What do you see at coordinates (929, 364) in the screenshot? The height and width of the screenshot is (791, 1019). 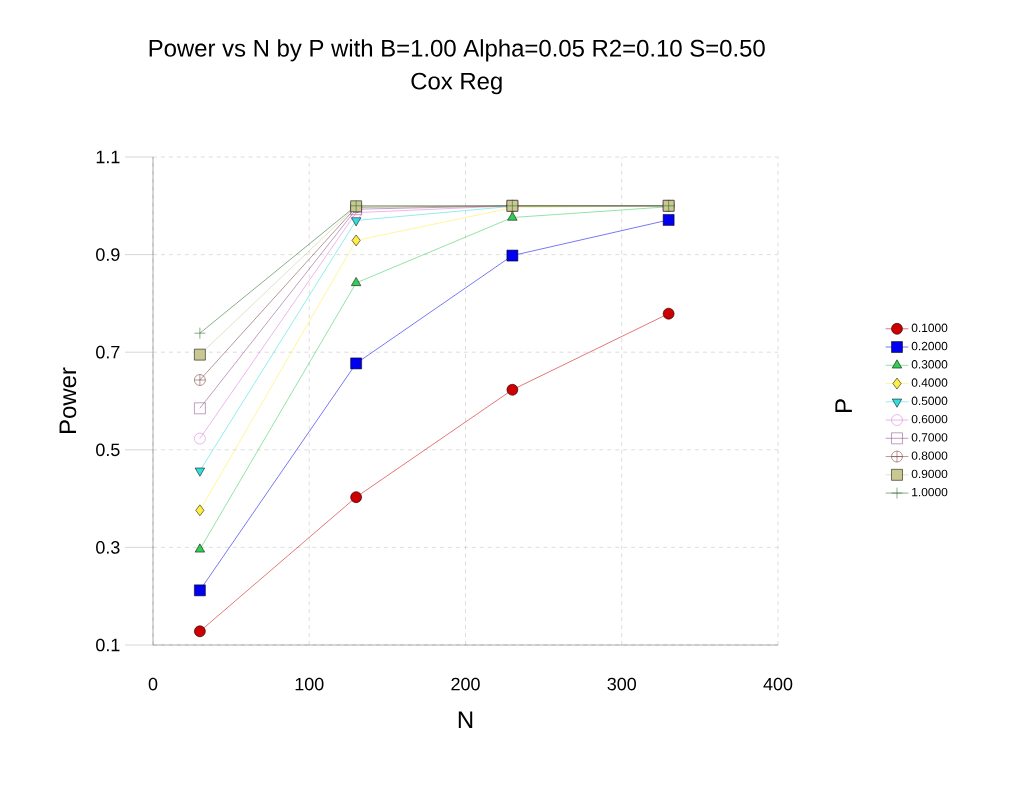 I see `legend-label: 0.3000` at bounding box center [929, 364].